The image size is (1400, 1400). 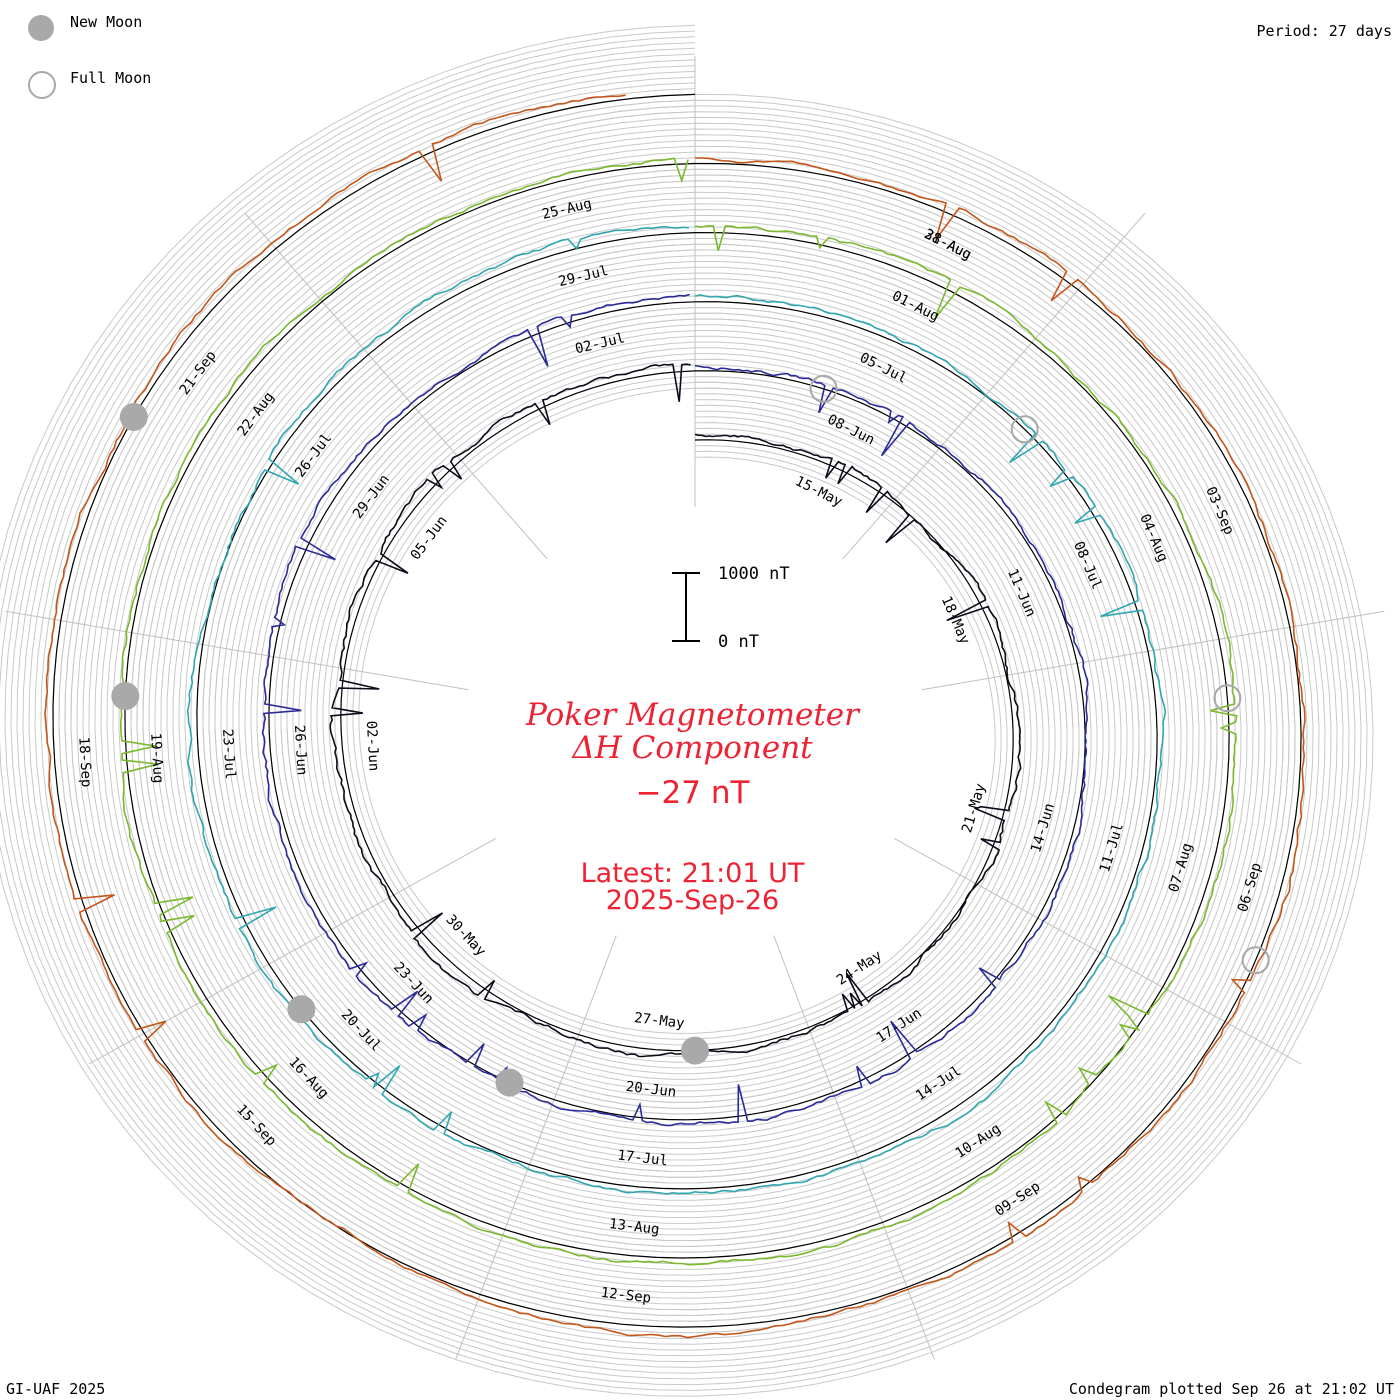 What do you see at coordinates (84, 761) in the screenshot?
I see `date-label: 18-Sep` at bounding box center [84, 761].